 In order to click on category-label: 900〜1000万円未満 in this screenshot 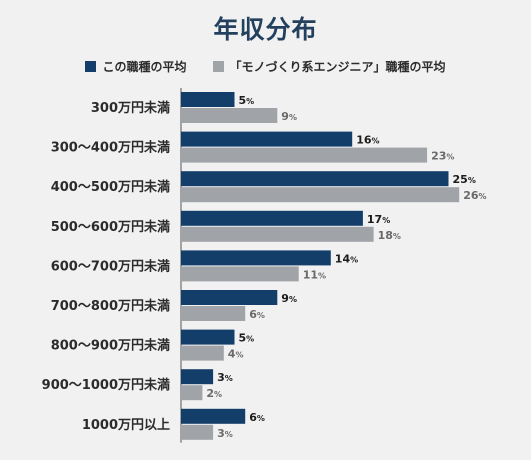, I will do `click(106, 385)`.